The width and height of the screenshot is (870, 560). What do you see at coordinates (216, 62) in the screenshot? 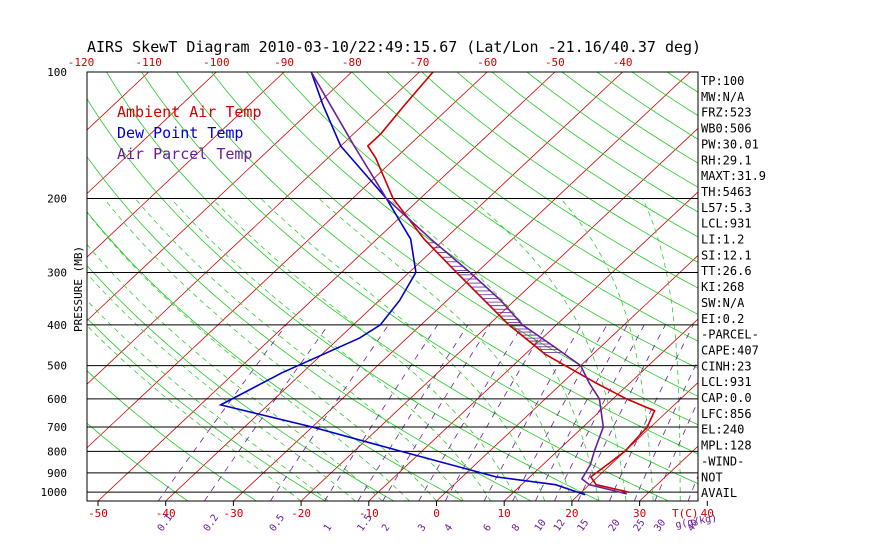
I see `top-temp-tick-label: -100` at bounding box center [216, 62].